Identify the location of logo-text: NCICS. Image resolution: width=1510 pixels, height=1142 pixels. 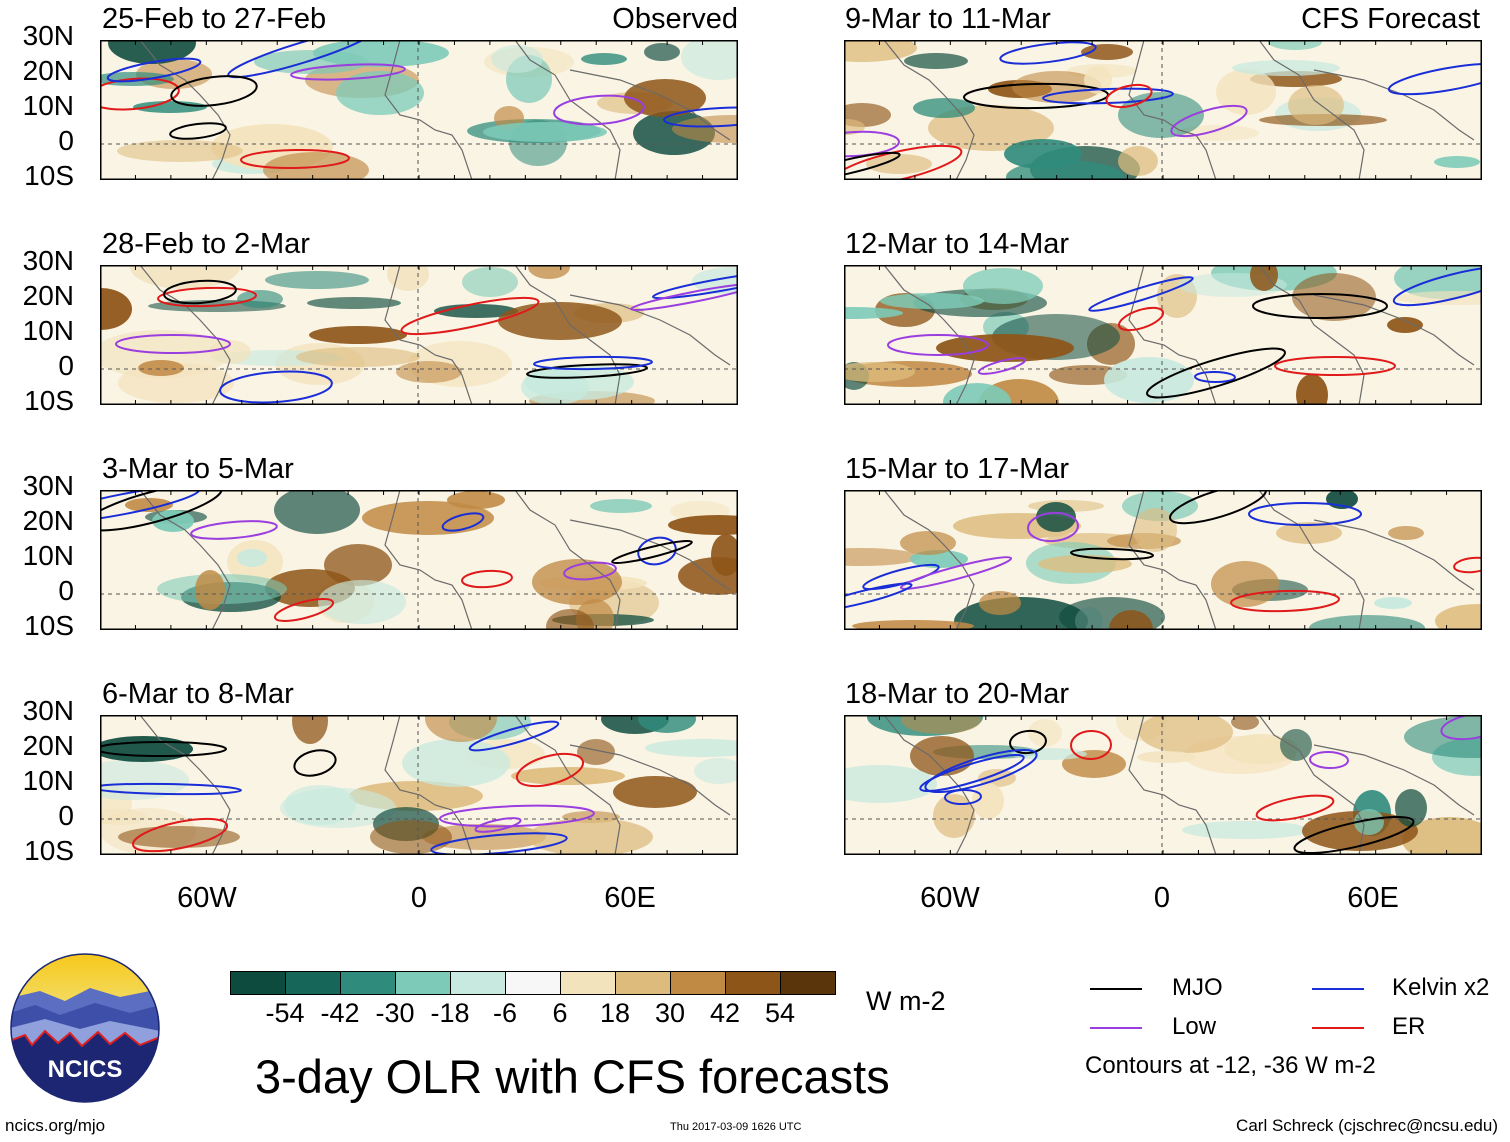
(85, 1069).